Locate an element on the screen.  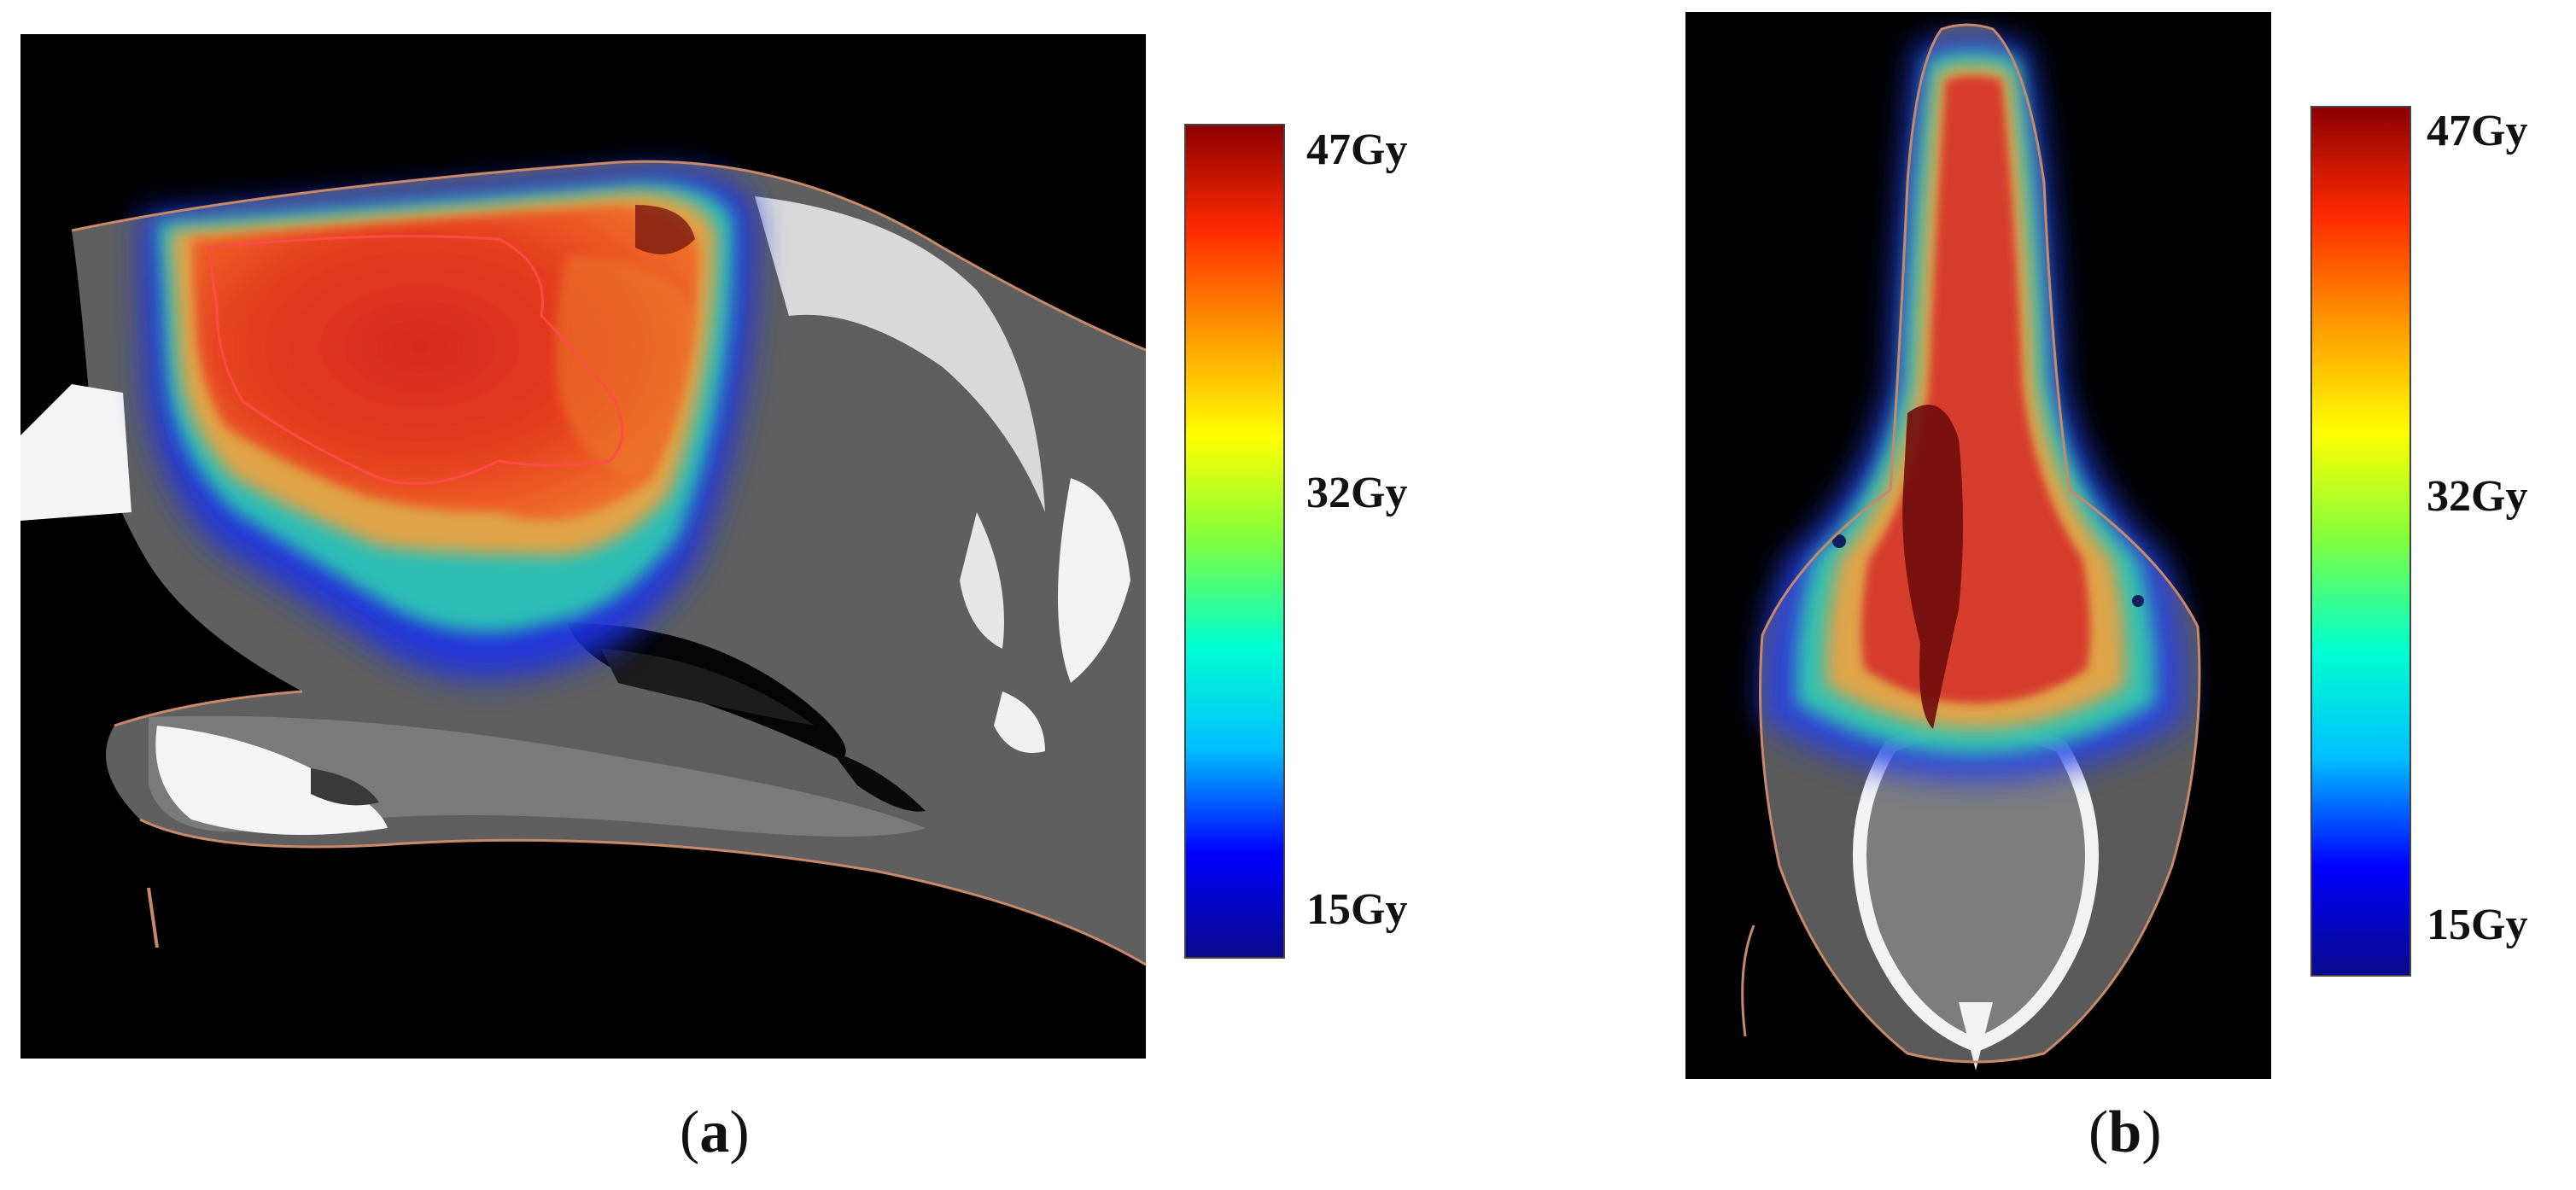
panel-label-b: (b) is located at coordinates (2125, 1132).